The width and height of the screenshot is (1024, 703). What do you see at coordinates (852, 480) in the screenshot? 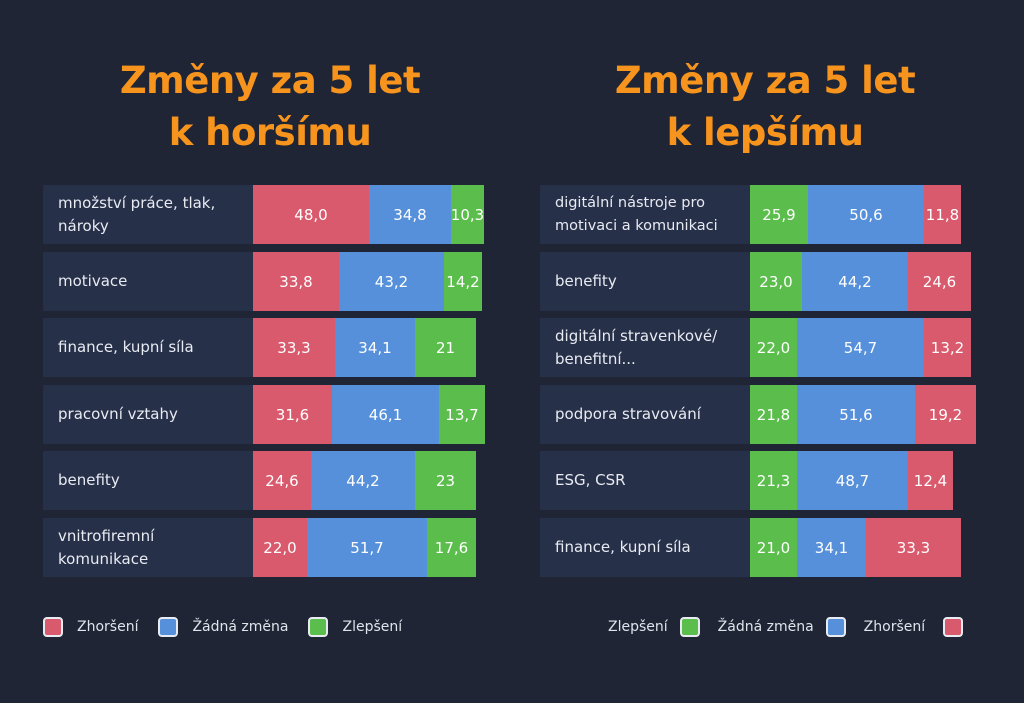
I see `segment-zadna-zmena: 48,7` at bounding box center [852, 480].